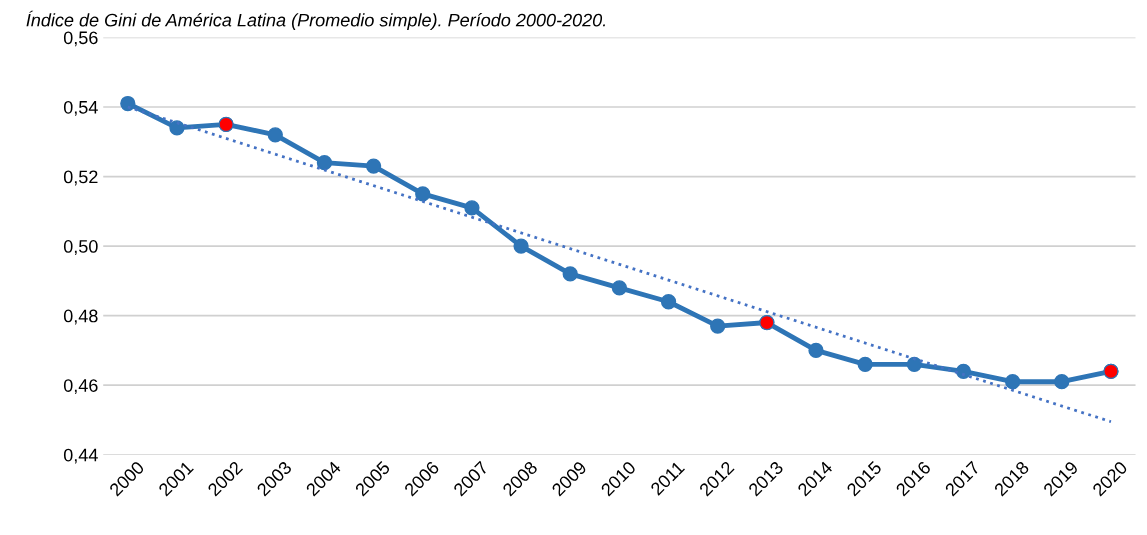 The image size is (1147, 535). What do you see at coordinates (80, 178) in the screenshot?
I see `y-tick-label: 0,52` at bounding box center [80, 178].